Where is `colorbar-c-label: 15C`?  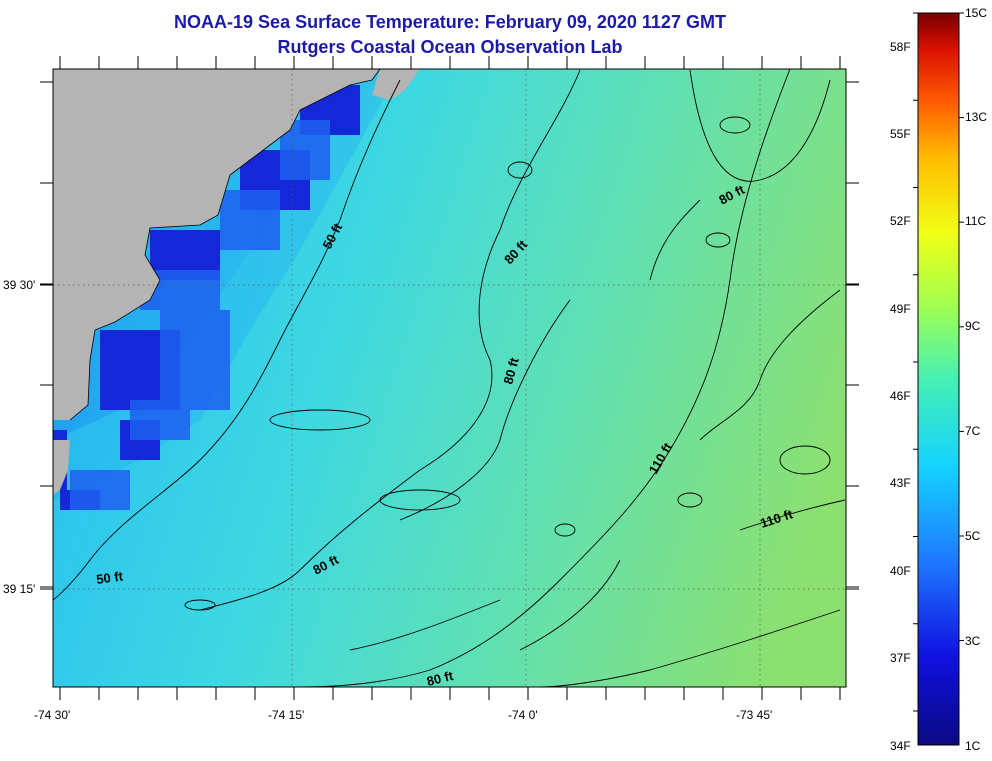
colorbar-c-label: 15C is located at coordinates (976, 13).